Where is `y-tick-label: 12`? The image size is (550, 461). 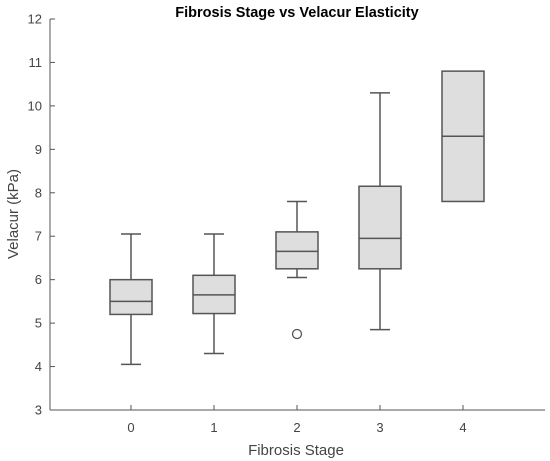
y-tick-label: 12 is located at coordinates (35, 19).